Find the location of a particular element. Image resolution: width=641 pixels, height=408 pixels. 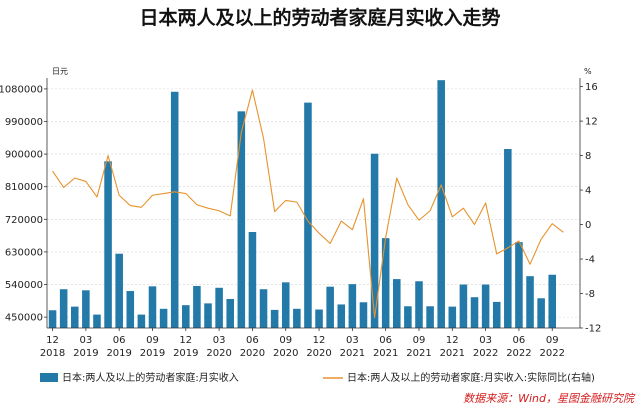

left-tick-label: 630000 is located at coordinates (24, 252).